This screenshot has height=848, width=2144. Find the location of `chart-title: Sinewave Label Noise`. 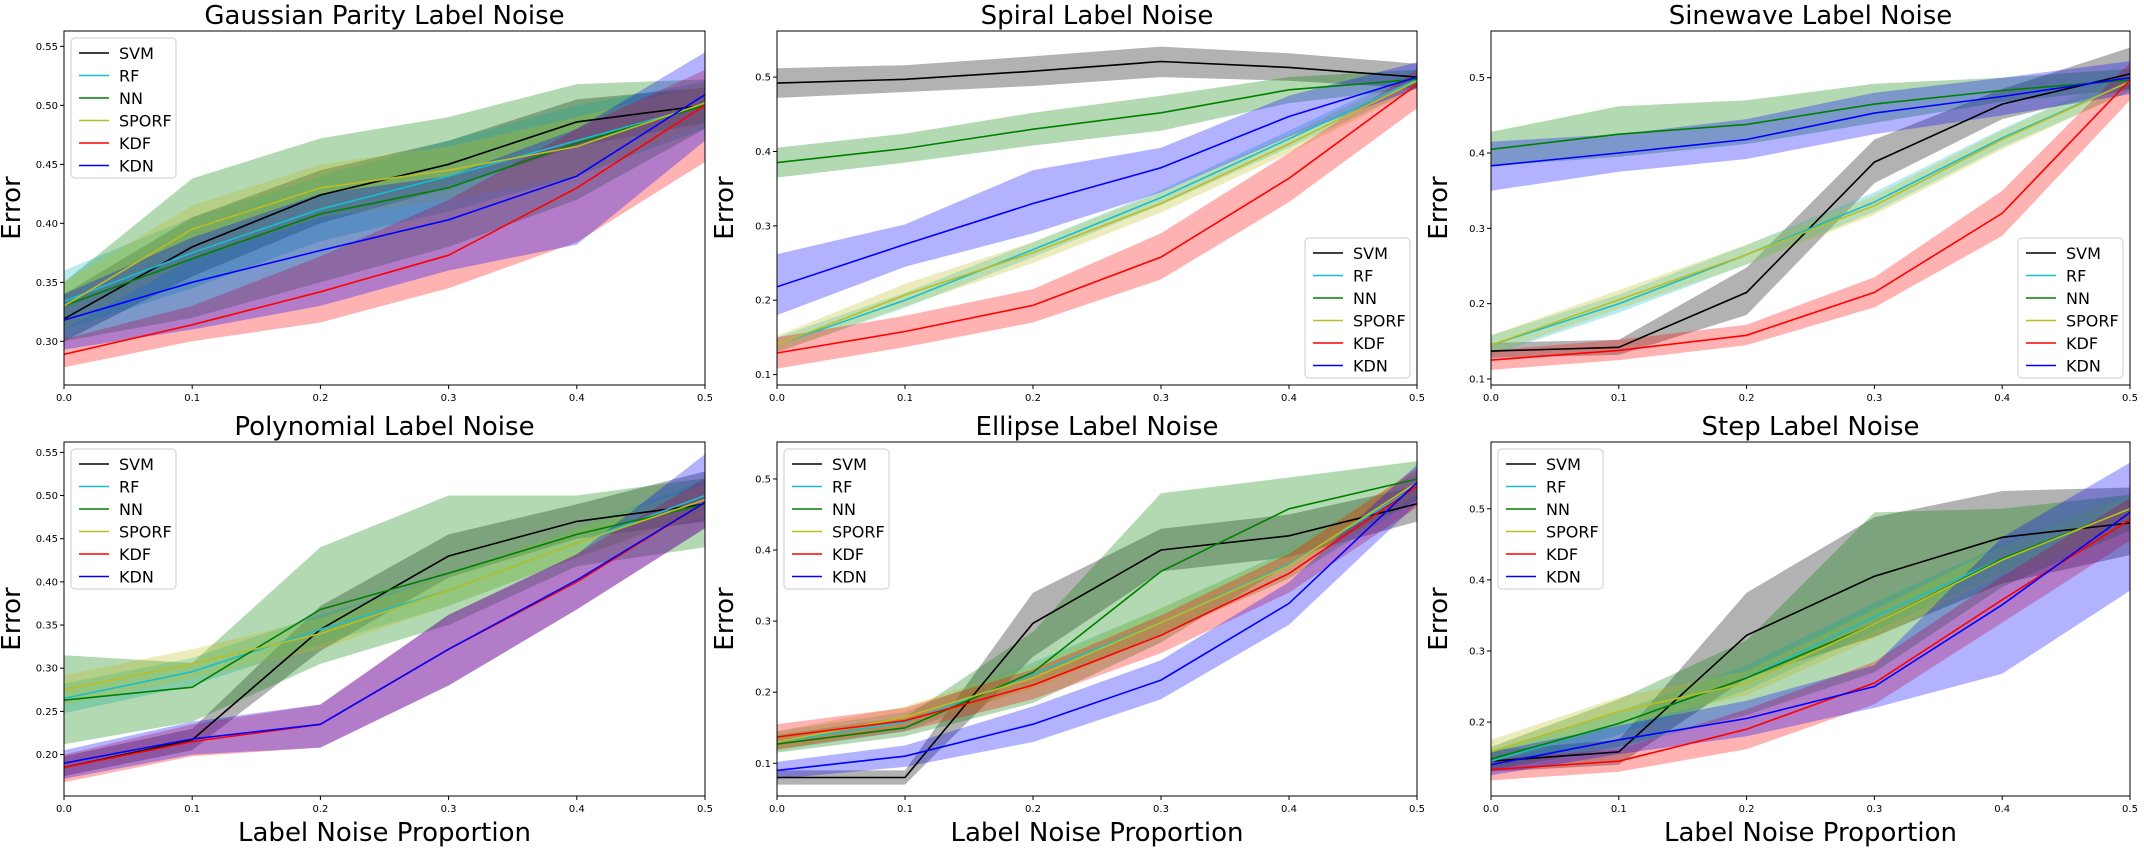

chart-title: Sinewave Label Noise is located at coordinates (1811, 16).